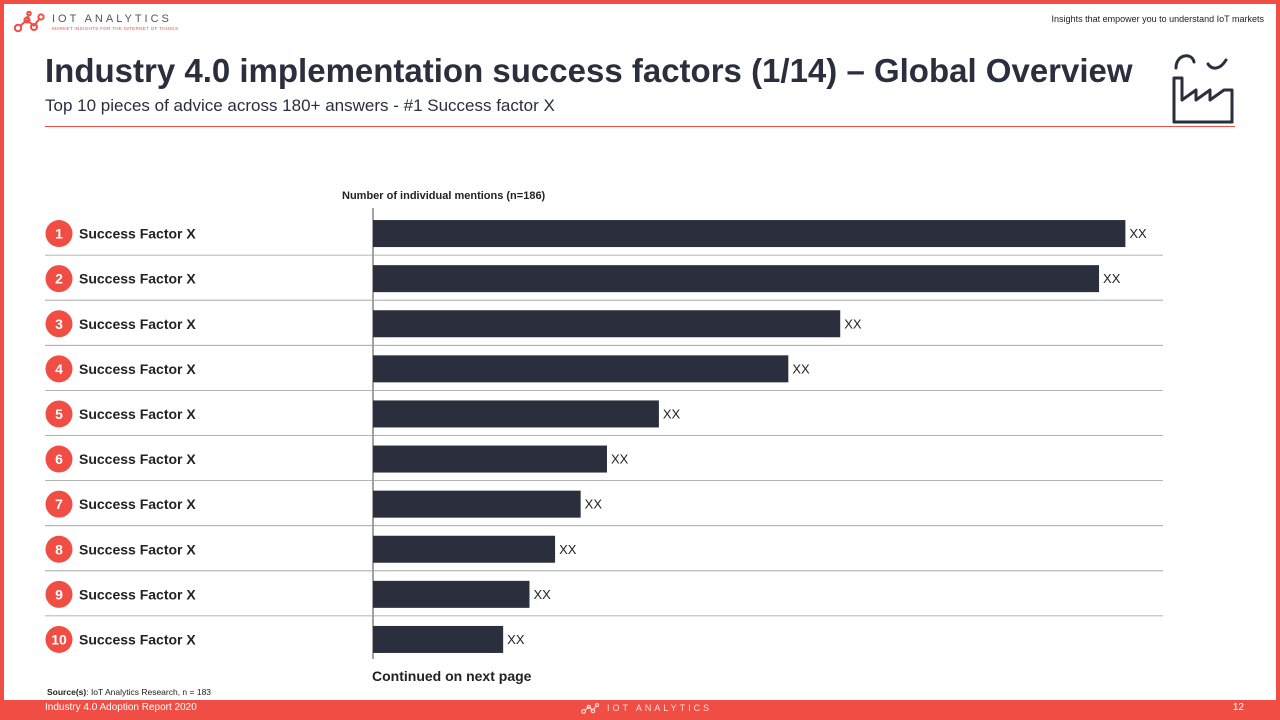 The width and height of the screenshot is (1280, 720). What do you see at coordinates (590, 708) in the screenshot?
I see `footer-network-logo-icon` at bounding box center [590, 708].